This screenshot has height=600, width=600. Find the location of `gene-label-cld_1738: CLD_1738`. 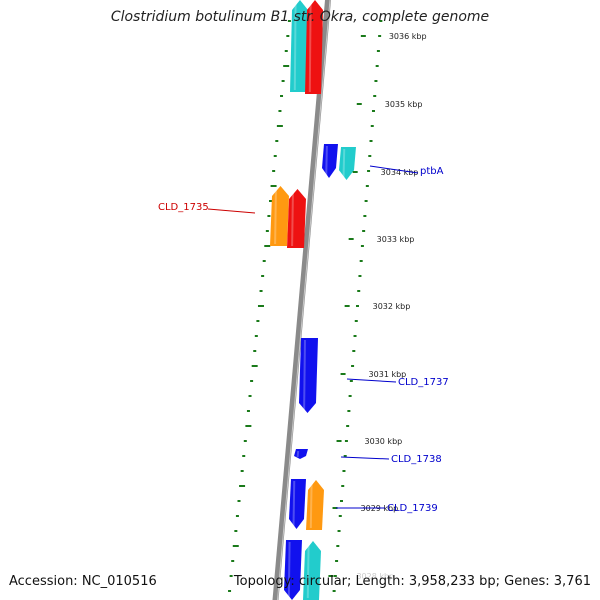

gene-label-cld_1738: CLD_1738 is located at coordinates (416, 459).